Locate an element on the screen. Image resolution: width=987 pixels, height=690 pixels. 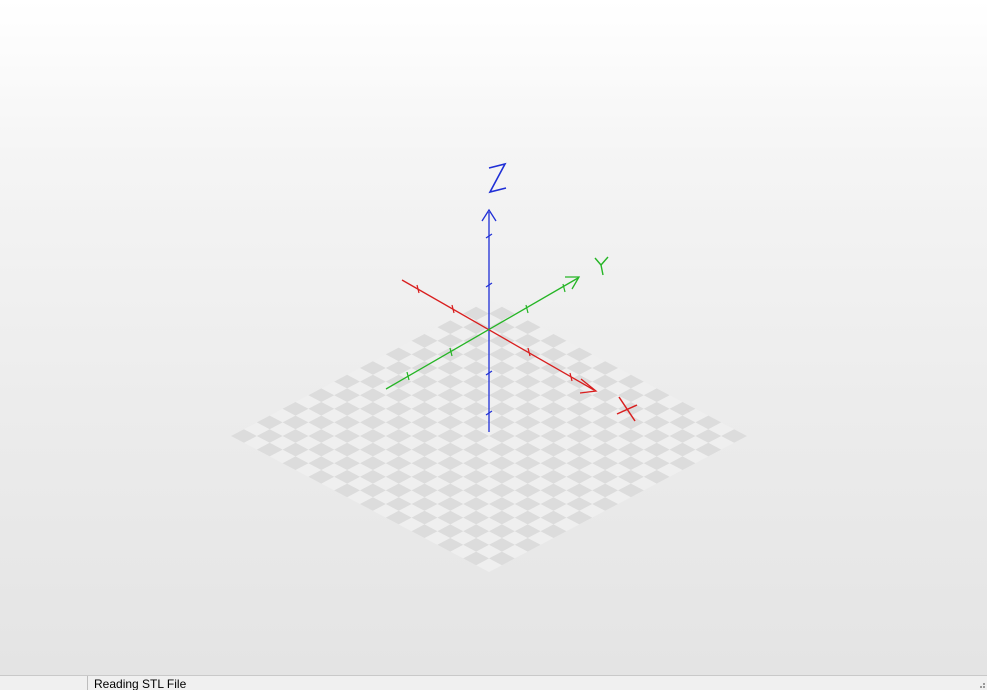
x-axis-label-glyph-b is located at coordinates (627, 409).